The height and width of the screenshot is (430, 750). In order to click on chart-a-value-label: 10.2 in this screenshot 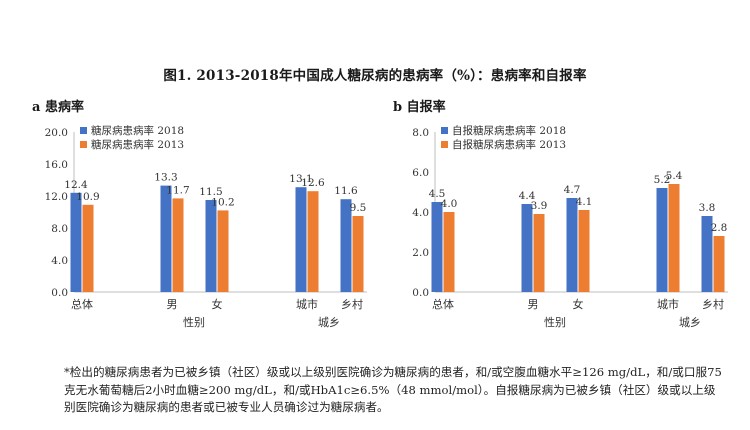, I will do `click(222, 202)`.